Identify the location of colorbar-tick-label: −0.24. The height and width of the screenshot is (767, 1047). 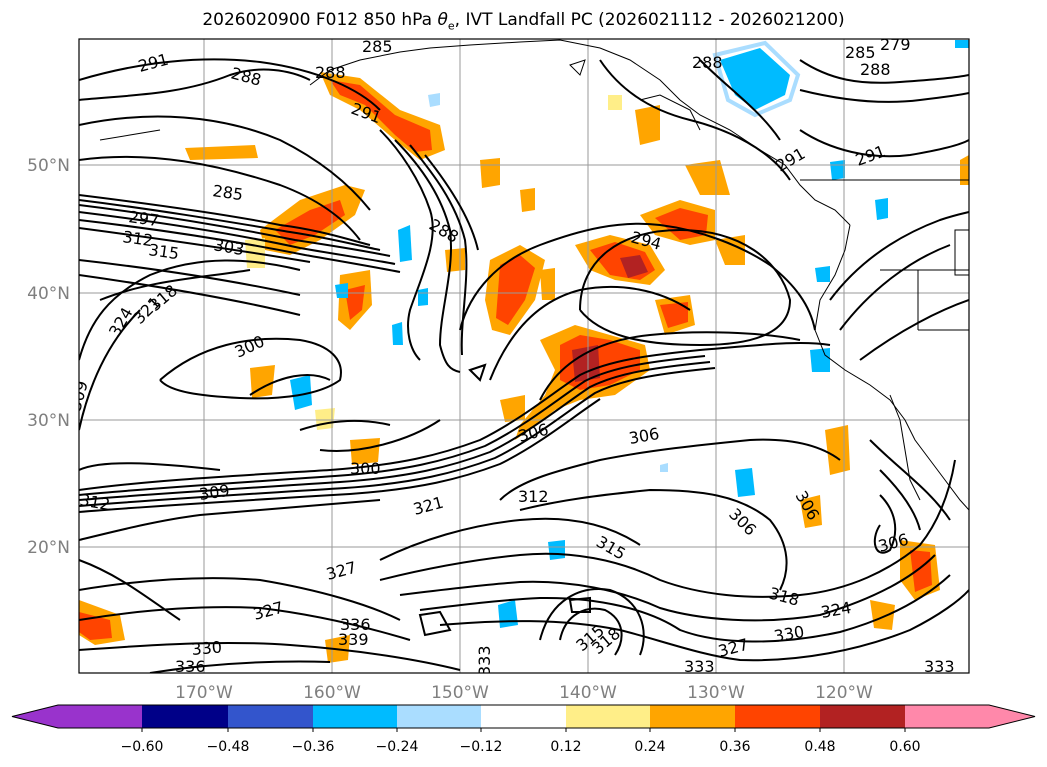
(397, 747).